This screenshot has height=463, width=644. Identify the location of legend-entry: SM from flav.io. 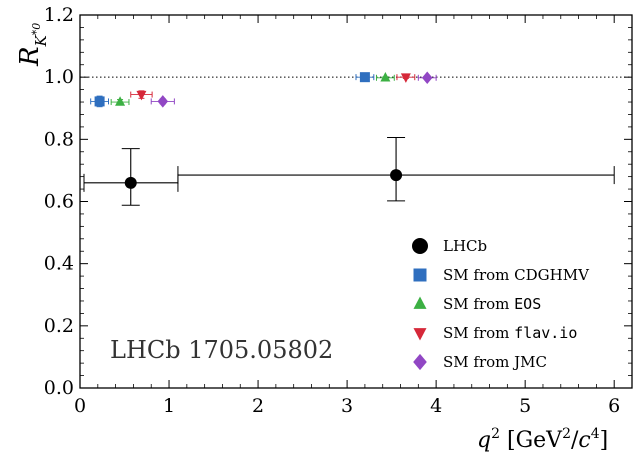
(495, 333).